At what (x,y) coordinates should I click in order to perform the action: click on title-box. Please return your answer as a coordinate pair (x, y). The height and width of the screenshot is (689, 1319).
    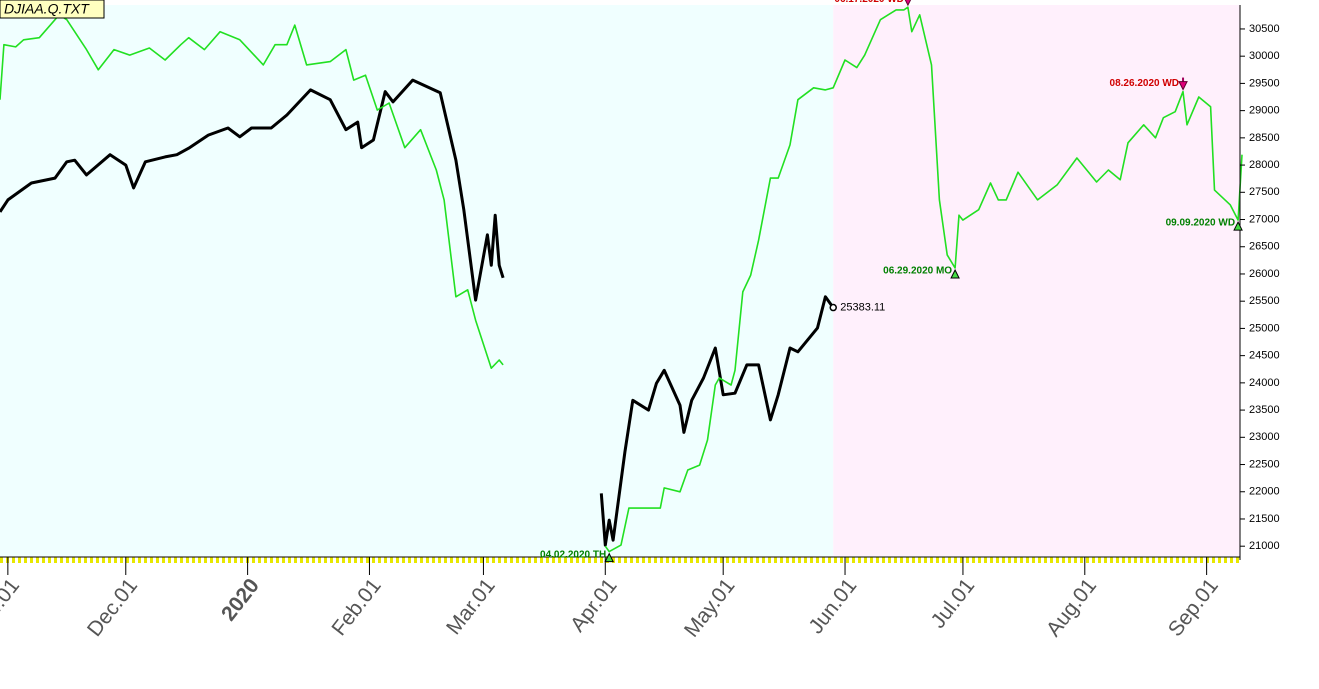
    Looking at the image, I should click on (52, 9).